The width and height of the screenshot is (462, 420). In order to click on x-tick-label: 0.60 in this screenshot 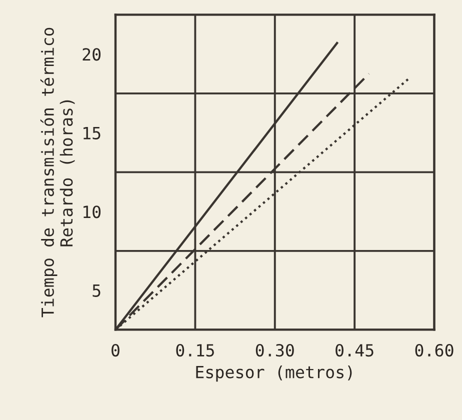, I will do `click(434, 350)`.